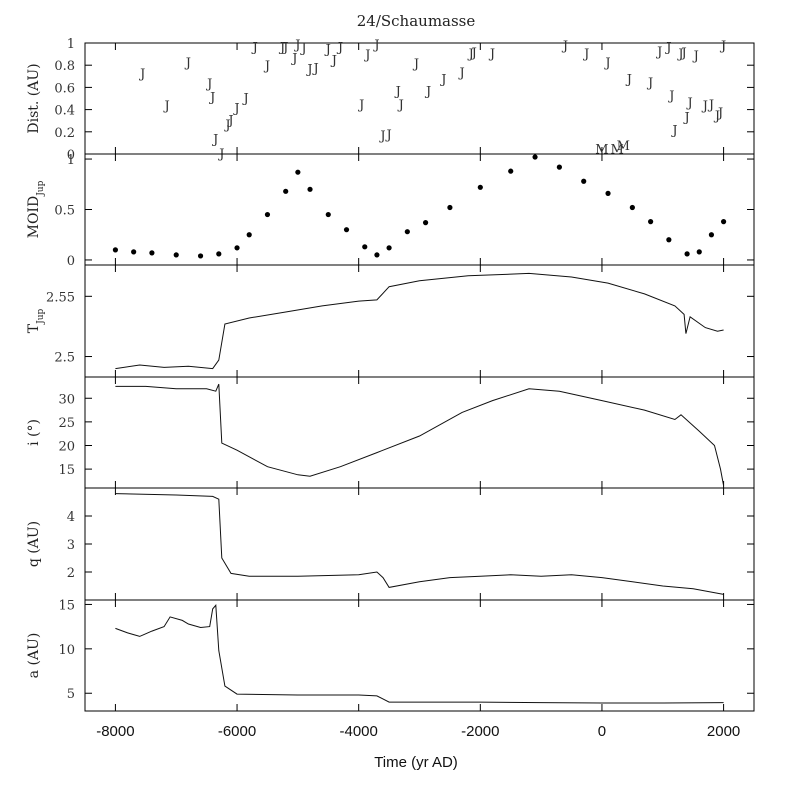  I want to click on encounter-marker-42: M, so click(623, 146).